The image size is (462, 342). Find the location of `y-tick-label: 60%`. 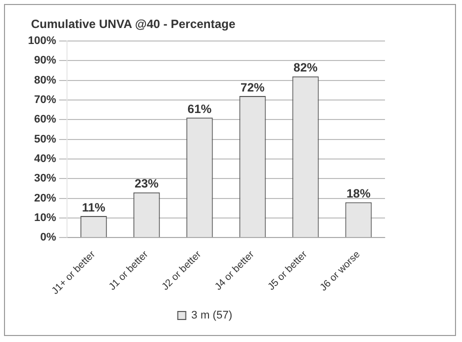

y-tick-label: 60% is located at coordinates (45, 120).